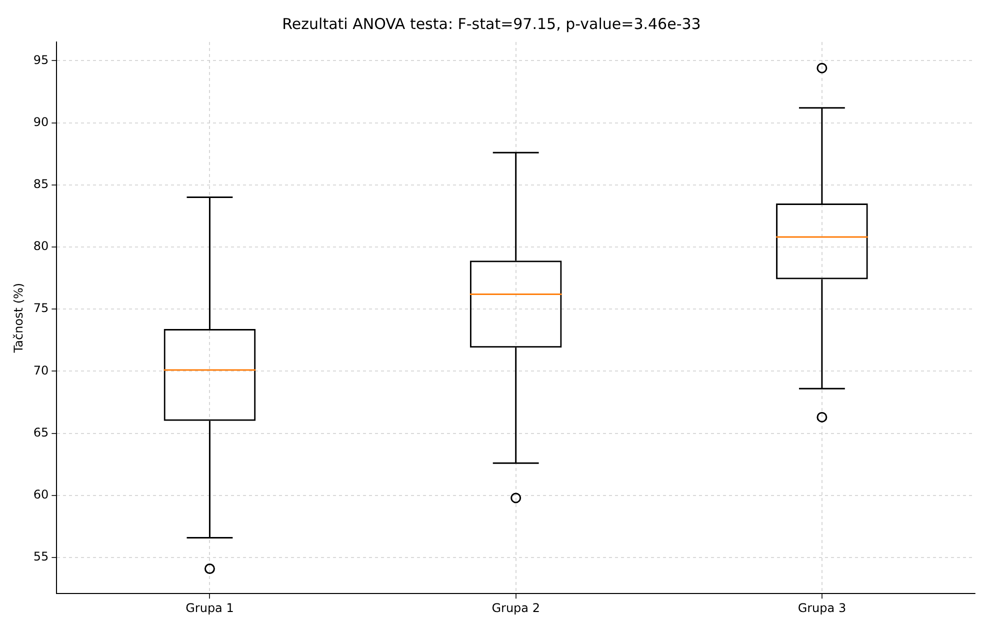 The image size is (993, 627). Describe the element at coordinates (210, 607) in the screenshot. I see `x-tick-label: Grupa 1` at that location.